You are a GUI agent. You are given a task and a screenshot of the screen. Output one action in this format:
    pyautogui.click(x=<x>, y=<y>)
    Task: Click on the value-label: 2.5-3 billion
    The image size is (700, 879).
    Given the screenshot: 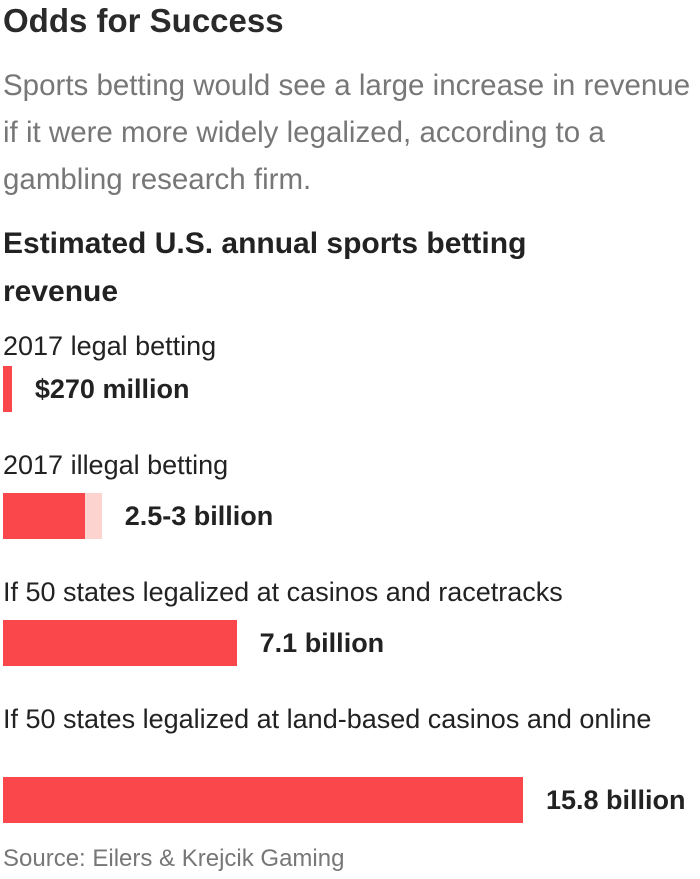 What is the action you would take?
    pyautogui.click(x=199, y=516)
    